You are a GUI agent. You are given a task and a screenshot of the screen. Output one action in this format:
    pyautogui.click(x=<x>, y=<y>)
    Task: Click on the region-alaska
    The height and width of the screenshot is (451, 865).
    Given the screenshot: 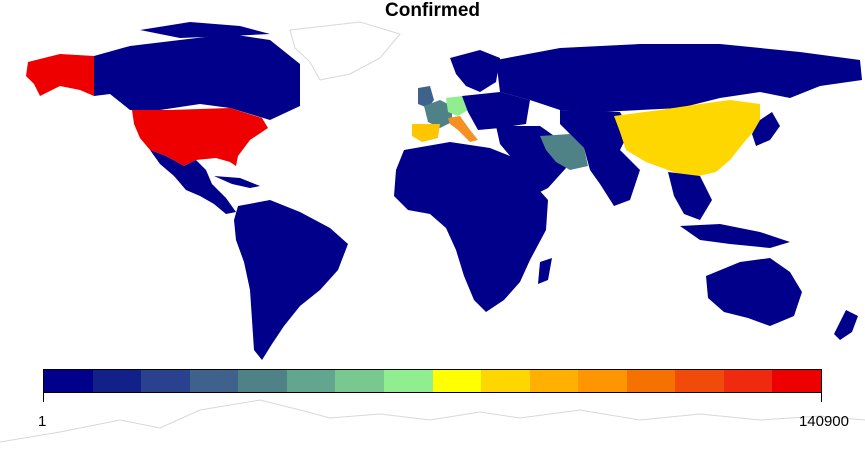 What is the action you would take?
    pyautogui.click(x=60, y=75)
    